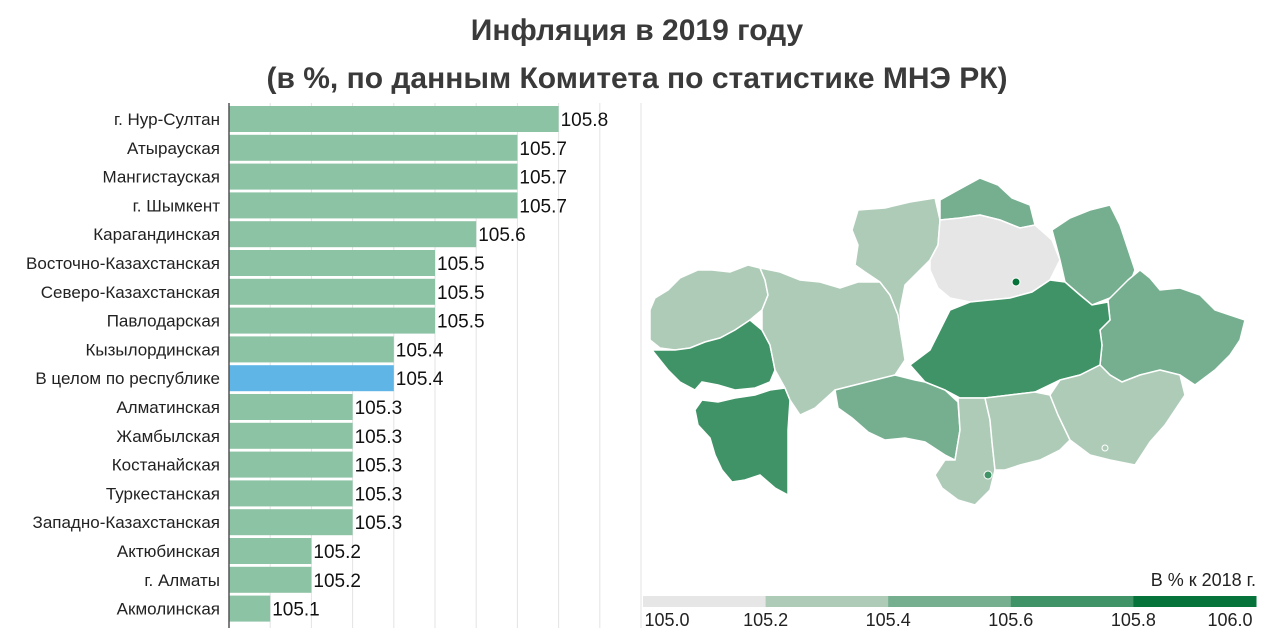 Image resolution: width=1274 pixels, height=637 pixels. What do you see at coordinates (168, 609) in the screenshot?
I see `category-label: Акмолинская` at bounding box center [168, 609].